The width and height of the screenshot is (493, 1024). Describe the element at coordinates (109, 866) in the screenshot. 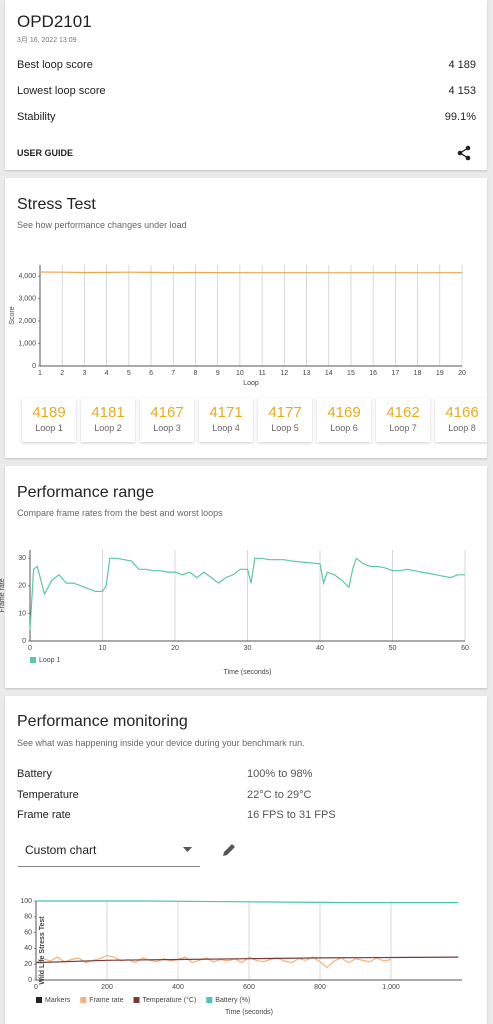

I see `dropdown-underline` at that location.